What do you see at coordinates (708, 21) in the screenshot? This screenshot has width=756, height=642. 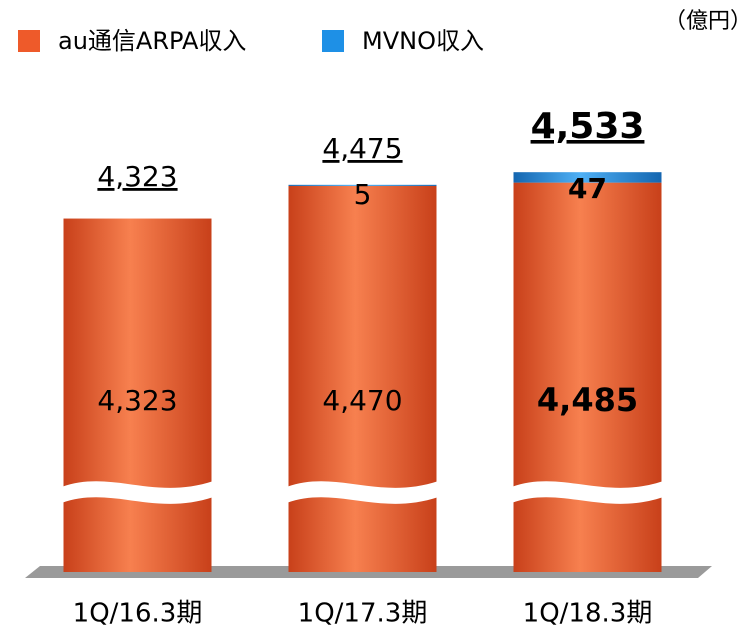 I see `unit-label: （億円）` at bounding box center [708, 21].